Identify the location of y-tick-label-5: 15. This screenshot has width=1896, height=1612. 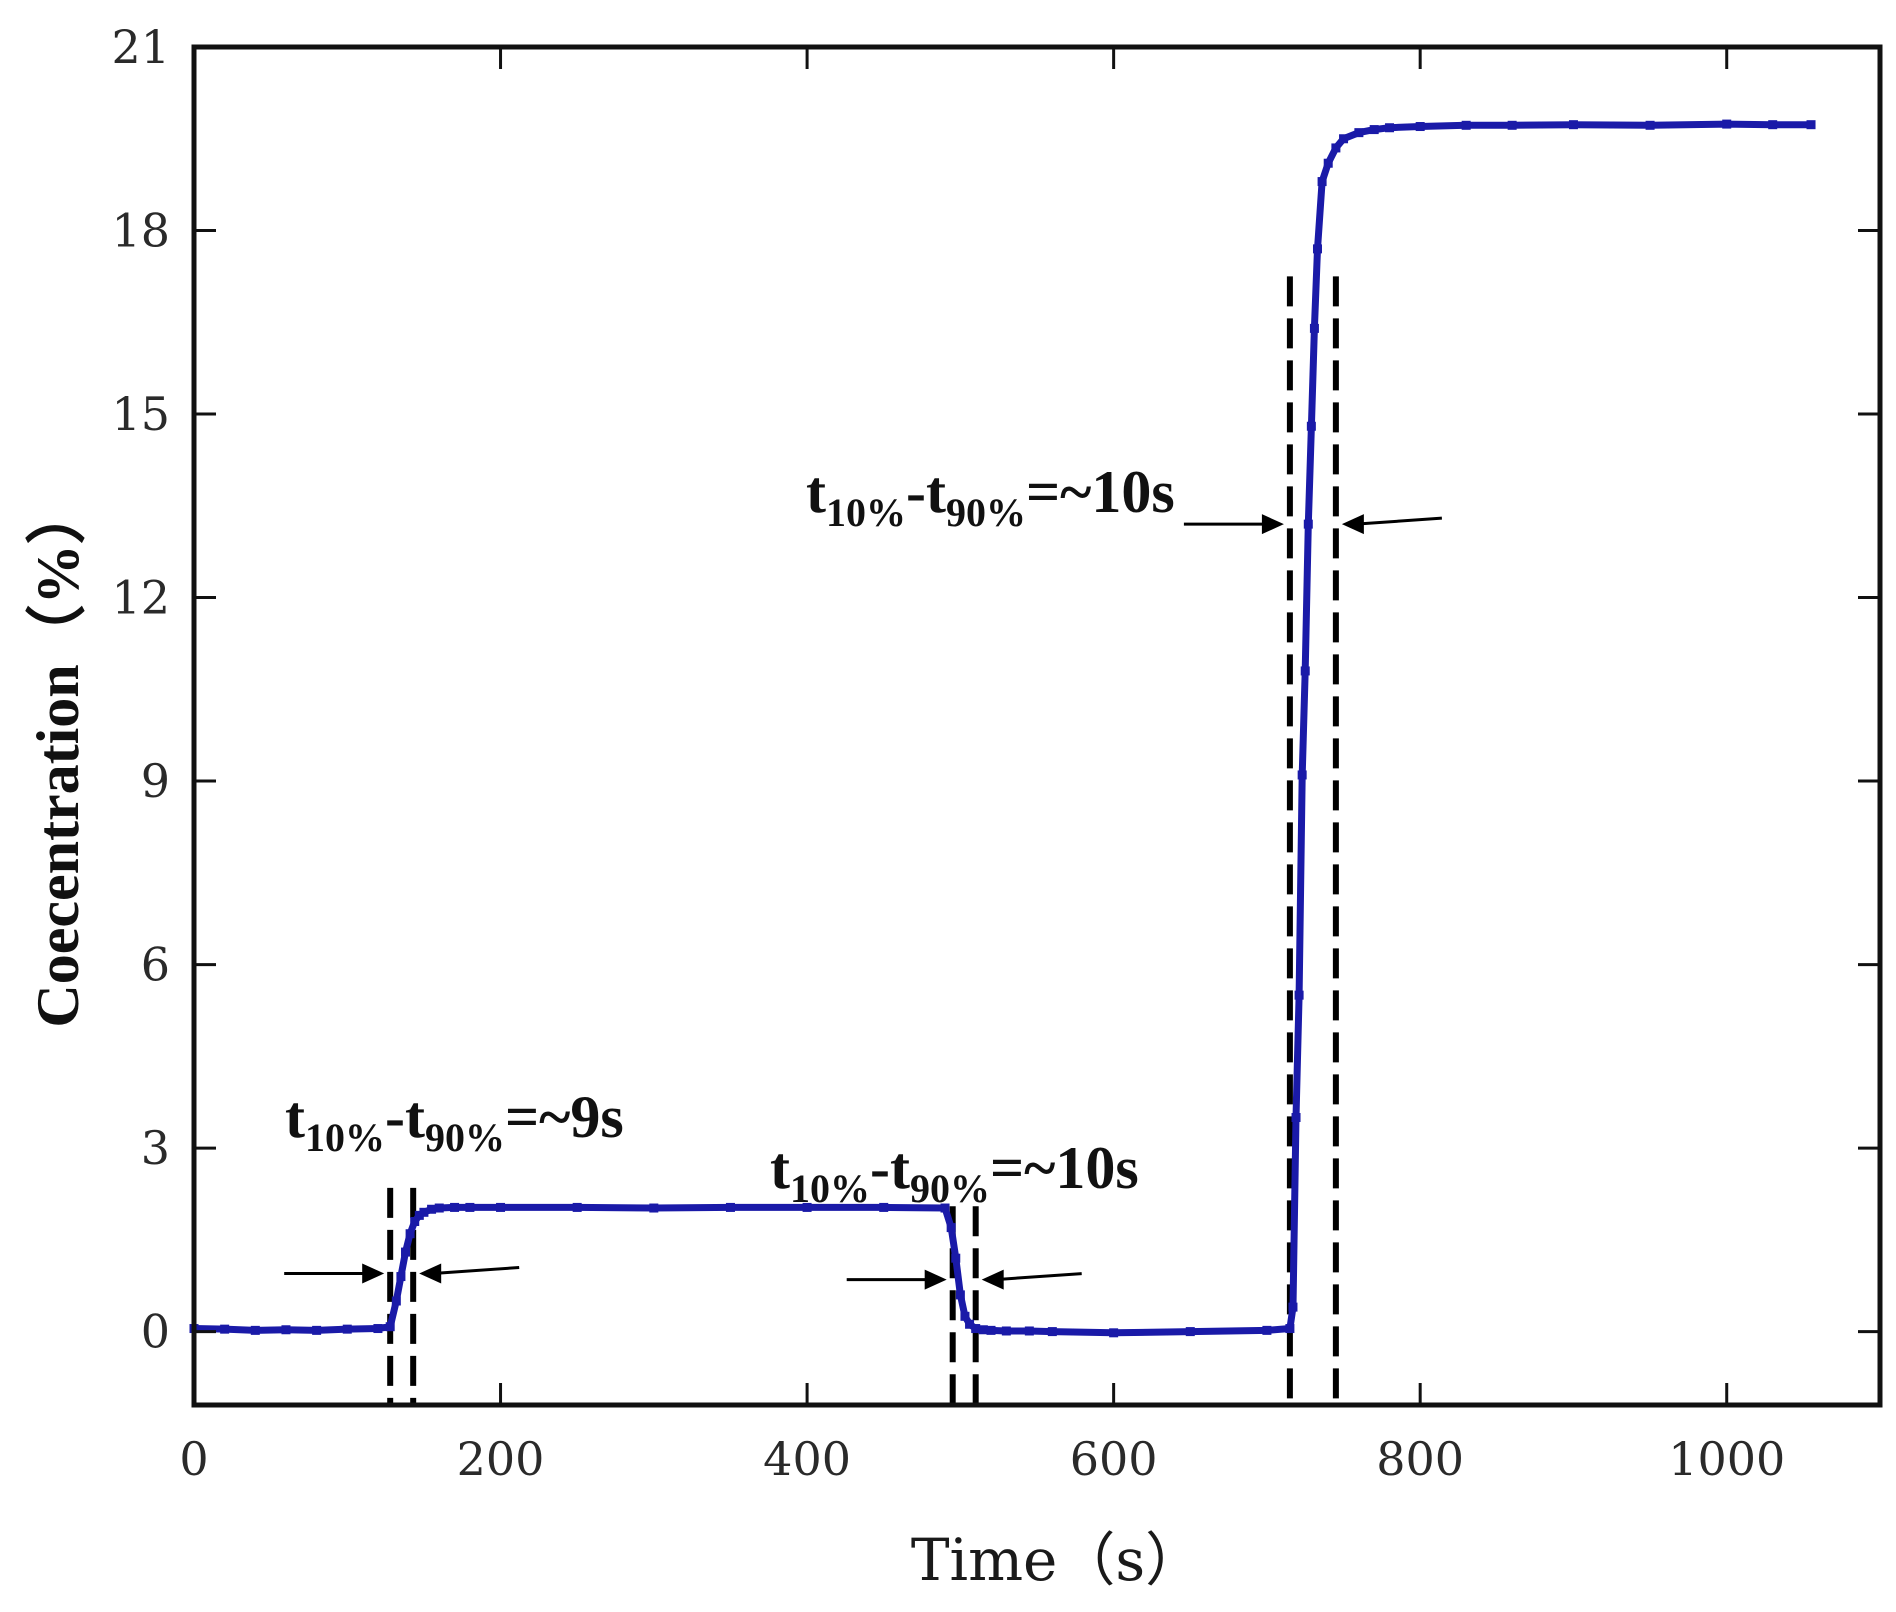
(140, 414).